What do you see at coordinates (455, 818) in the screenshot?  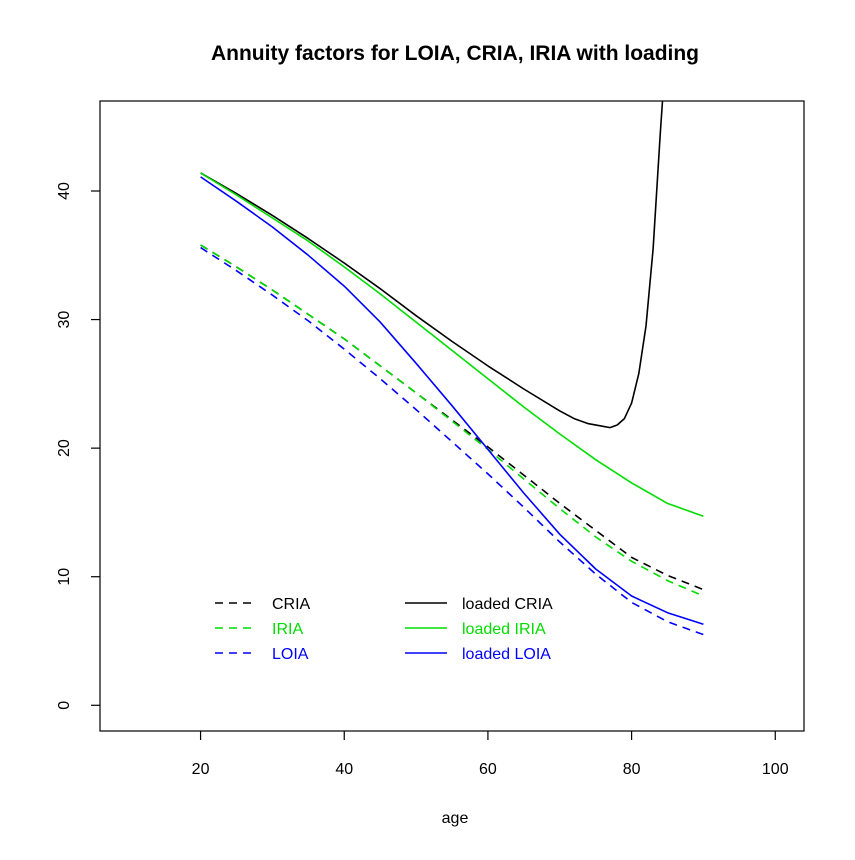 I see `x-axis-label: age` at bounding box center [455, 818].